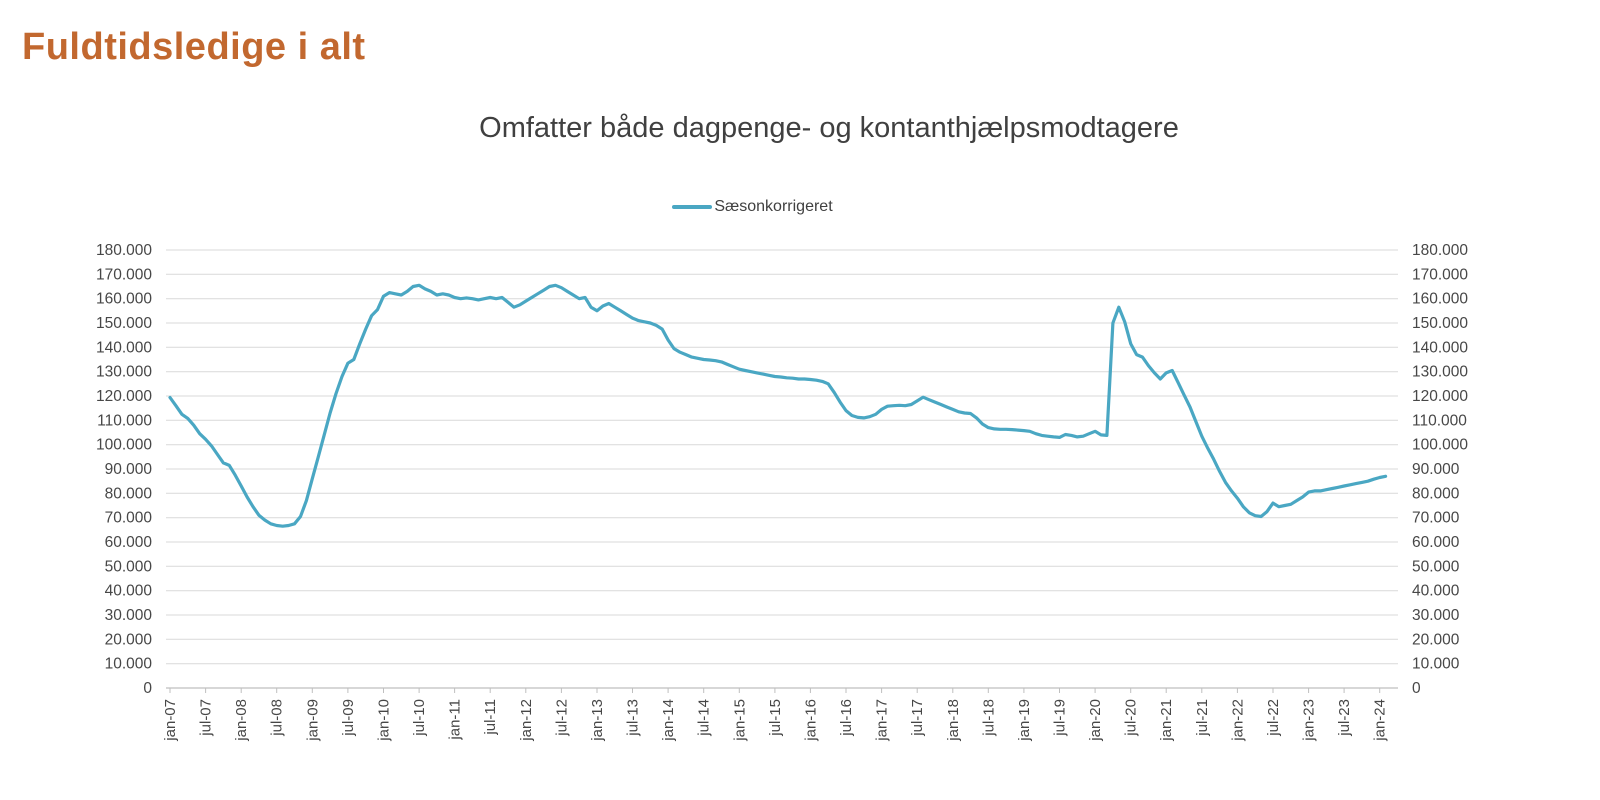 The height and width of the screenshot is (800, 1600). What do you see at coordinates (277, 718) in the screenshot?
I see `x-tick-label: jul-08` at bounding box center [277, 718].